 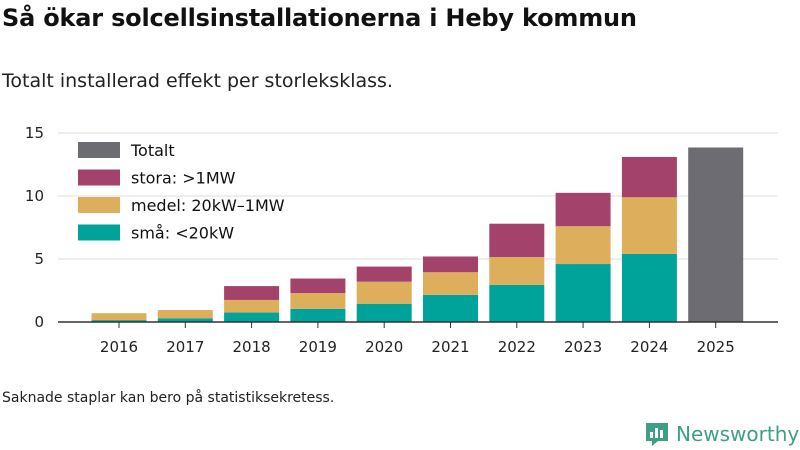 What do you see at coordinates (182, 233) in the screenshot?
I see `legend-label: små: <20kW` at bounding box center [182, 233].